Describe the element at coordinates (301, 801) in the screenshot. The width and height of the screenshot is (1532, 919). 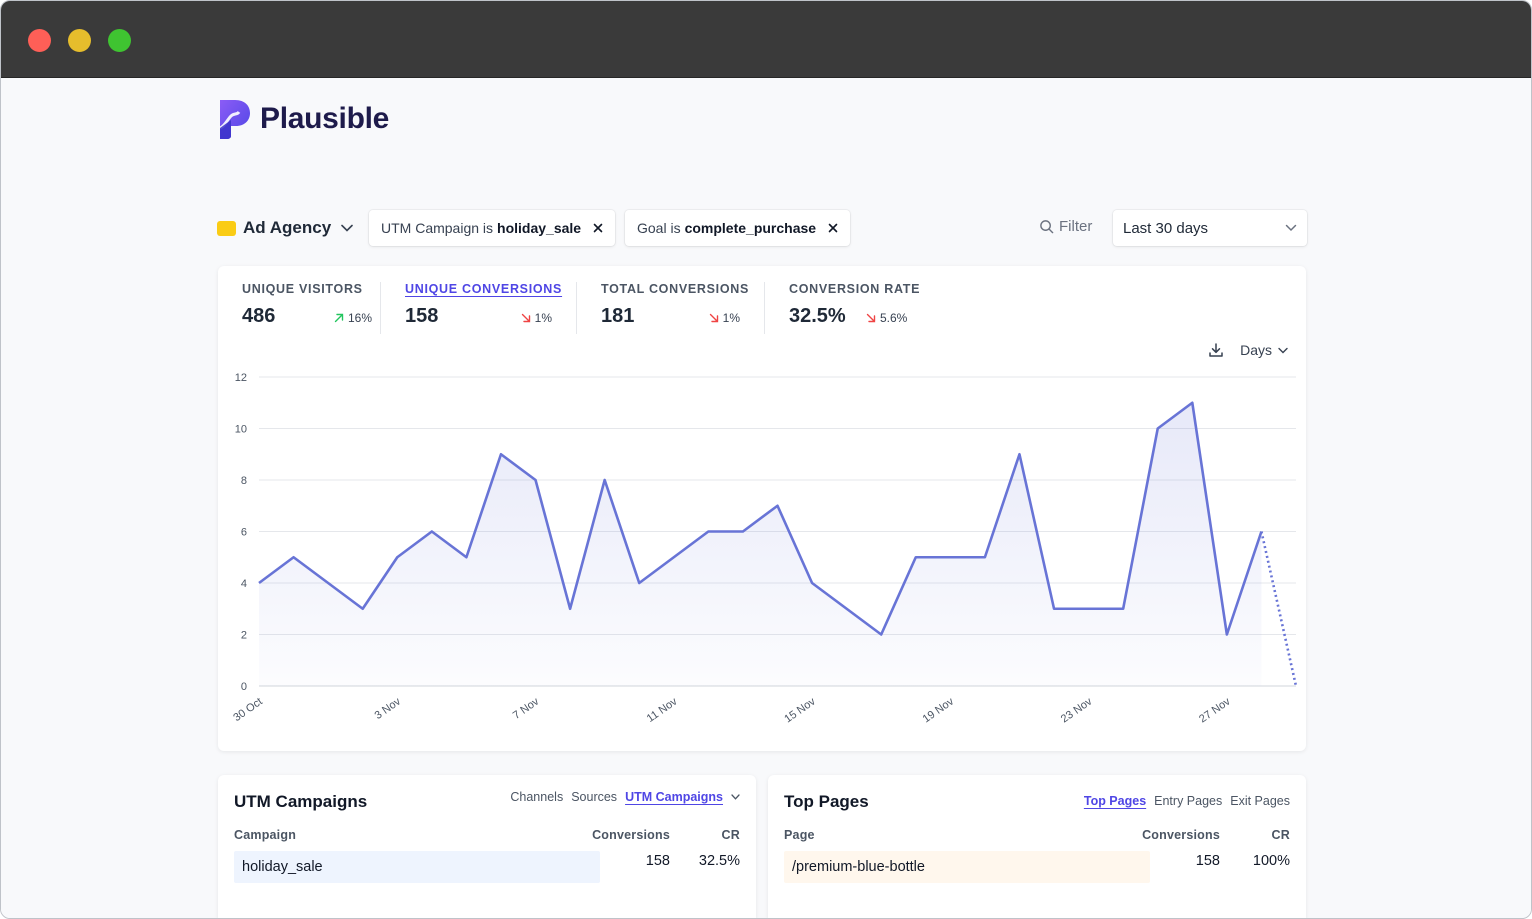
I see `panel-title: UTM Campaigns` at that location.